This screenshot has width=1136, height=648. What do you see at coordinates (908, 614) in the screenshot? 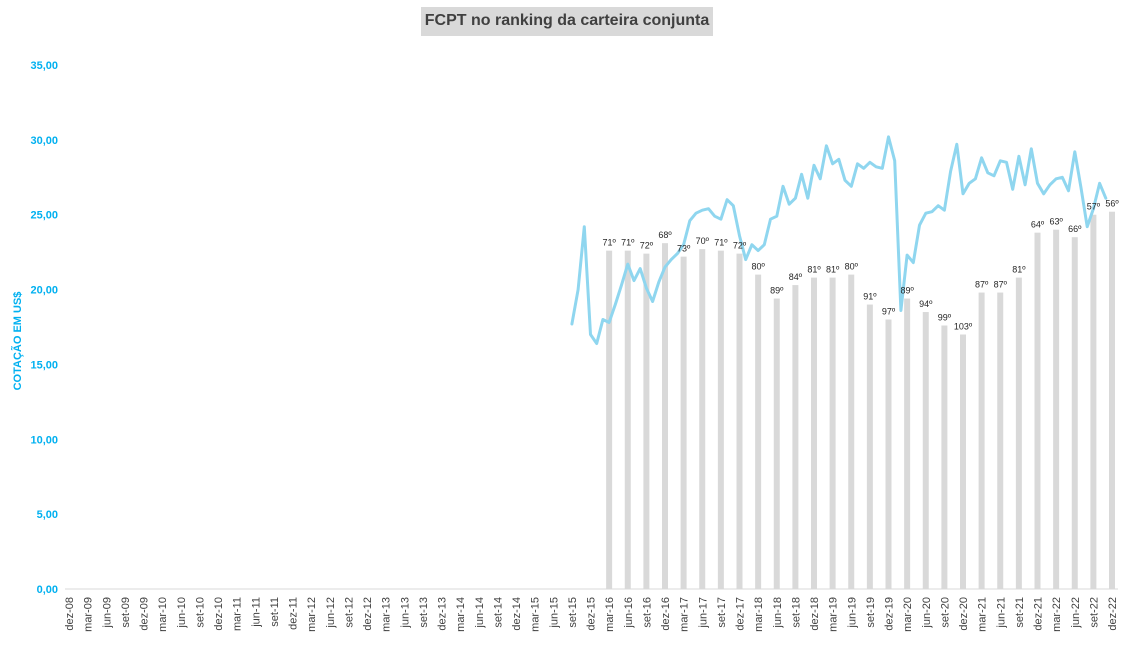
I see `x-tick-label: mar-20` at bounding box center [908, 614].